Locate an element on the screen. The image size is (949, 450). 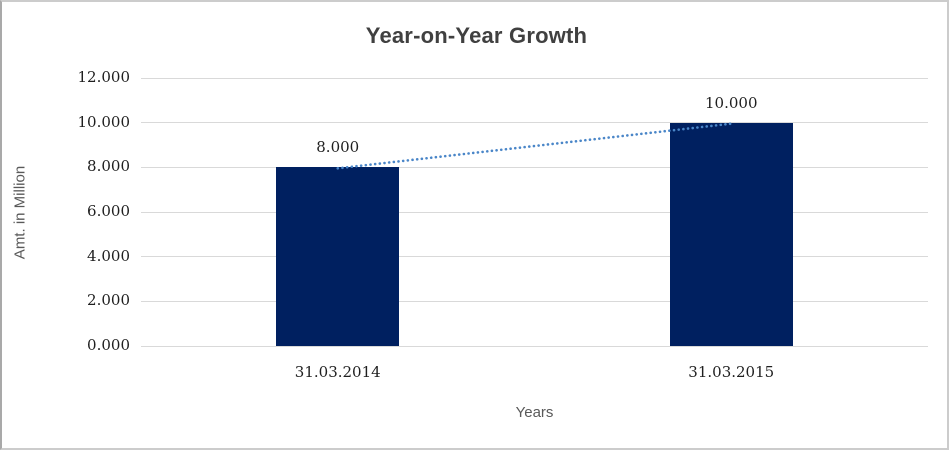
y-tick-label: 4.000 is located at coordinates (108, 255).